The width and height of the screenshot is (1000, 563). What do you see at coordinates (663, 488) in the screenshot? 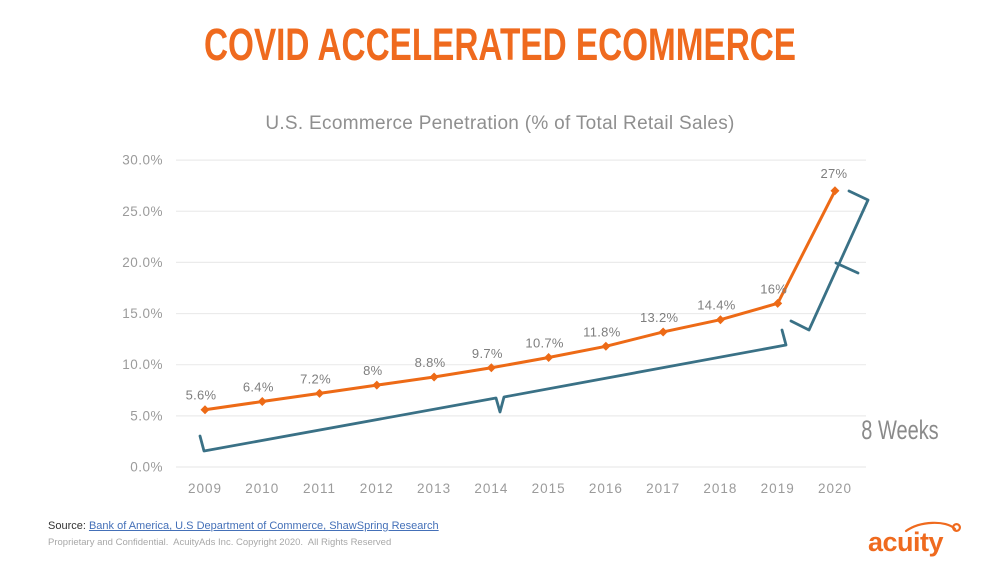
I see `x-tick-label: 2017` at bounding box center [663, 488].